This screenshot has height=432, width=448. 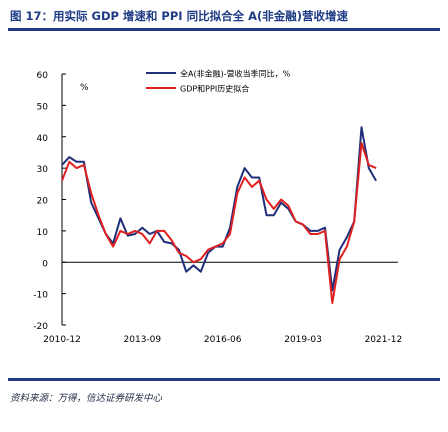 I want to click on x-tick-label: 2010-12, so click(x=62, y=340).